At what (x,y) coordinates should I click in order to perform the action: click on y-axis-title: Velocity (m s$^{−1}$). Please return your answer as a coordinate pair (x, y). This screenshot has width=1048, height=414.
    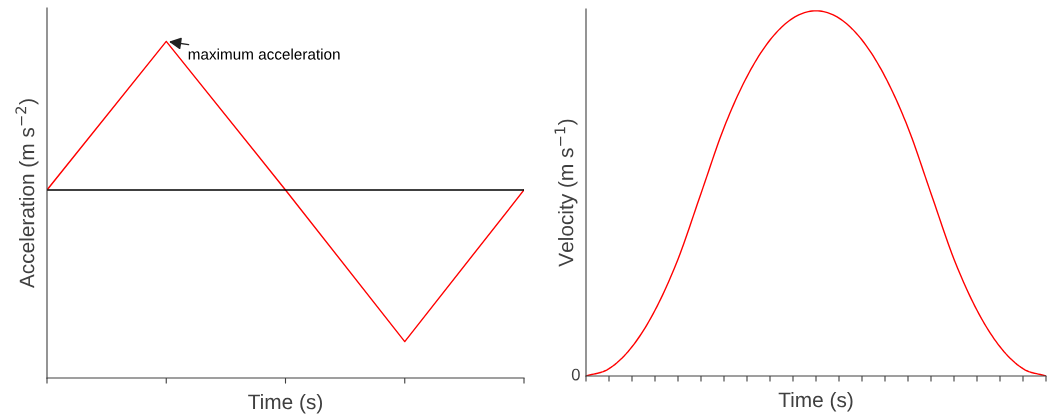
    Looking at the image, I should click on (566, 193).